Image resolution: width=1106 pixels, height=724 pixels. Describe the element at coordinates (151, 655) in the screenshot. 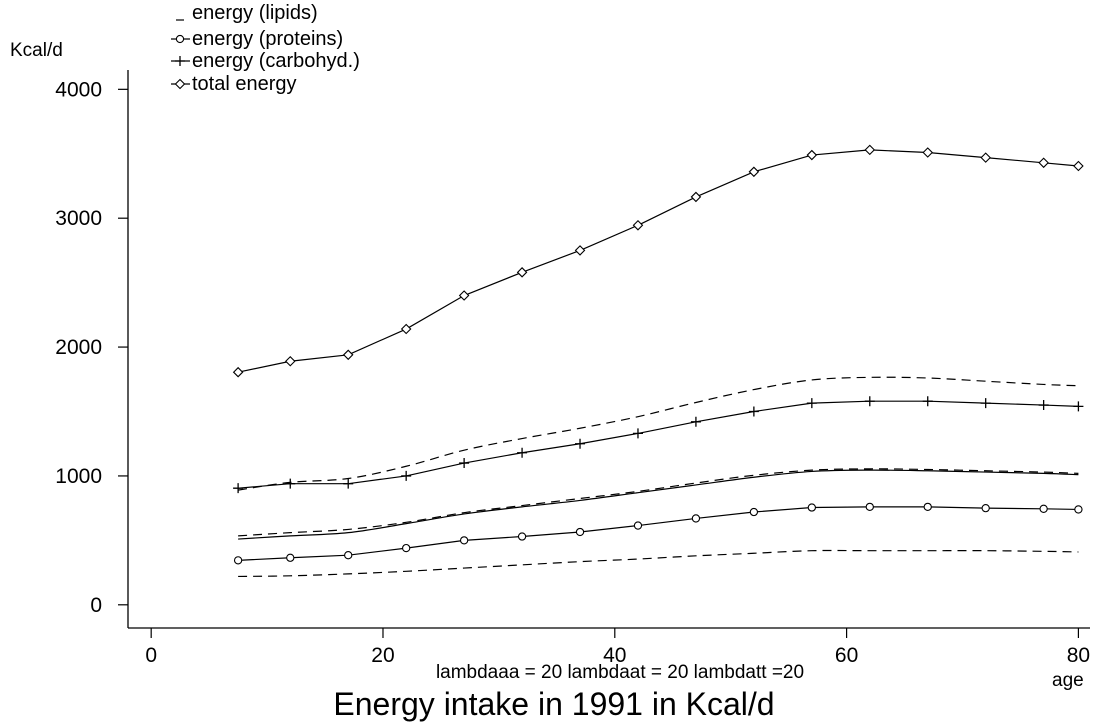

I see `x-tick-label: 0` at that location.